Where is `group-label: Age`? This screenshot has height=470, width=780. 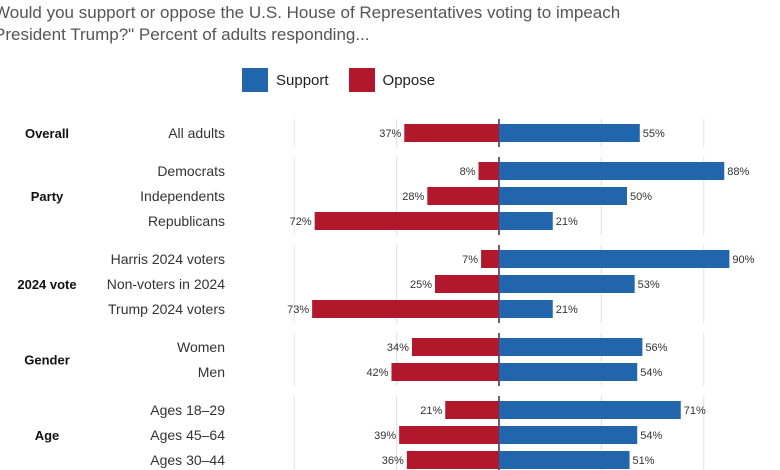
group-label: Age is located at coordinates (47, 435).